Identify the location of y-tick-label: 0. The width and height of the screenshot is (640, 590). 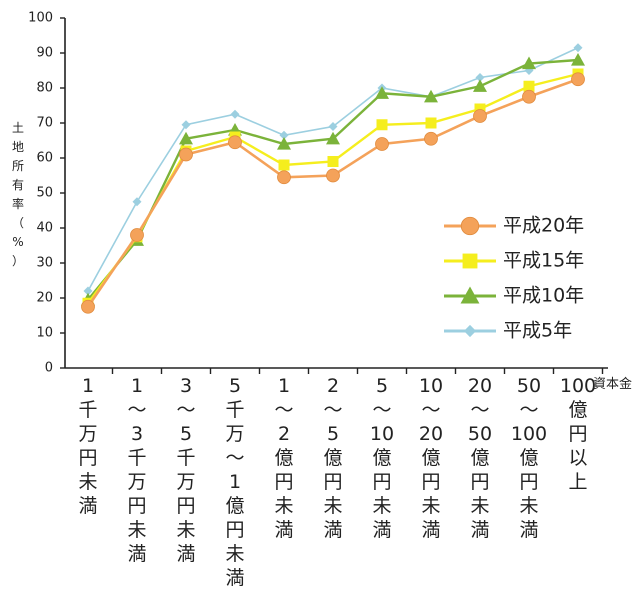
(49, 368).